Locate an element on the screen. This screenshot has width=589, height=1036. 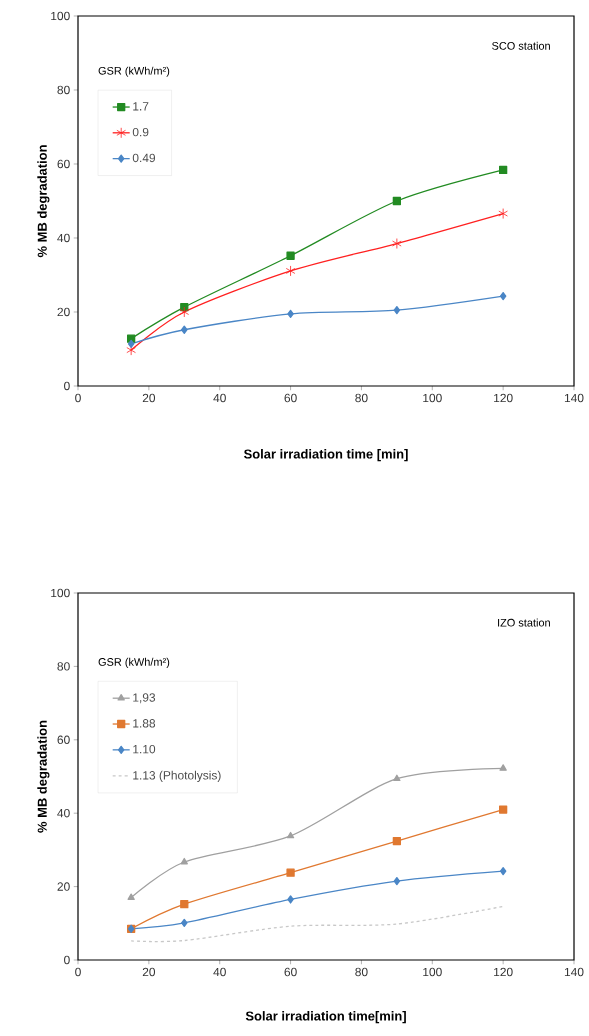
legend-label: 0.9 is located at coordinates (140, 132).